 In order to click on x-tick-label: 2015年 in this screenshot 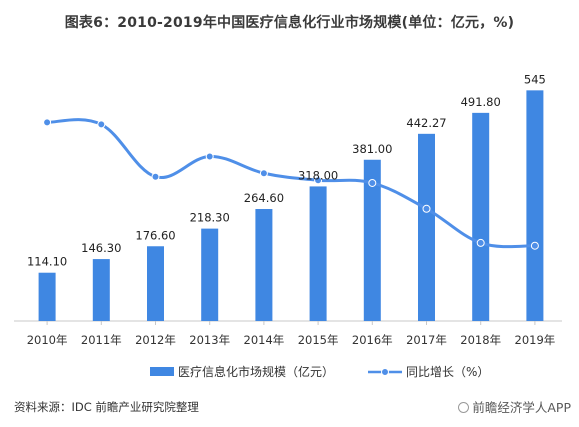, I will do `click(318, 340)`.